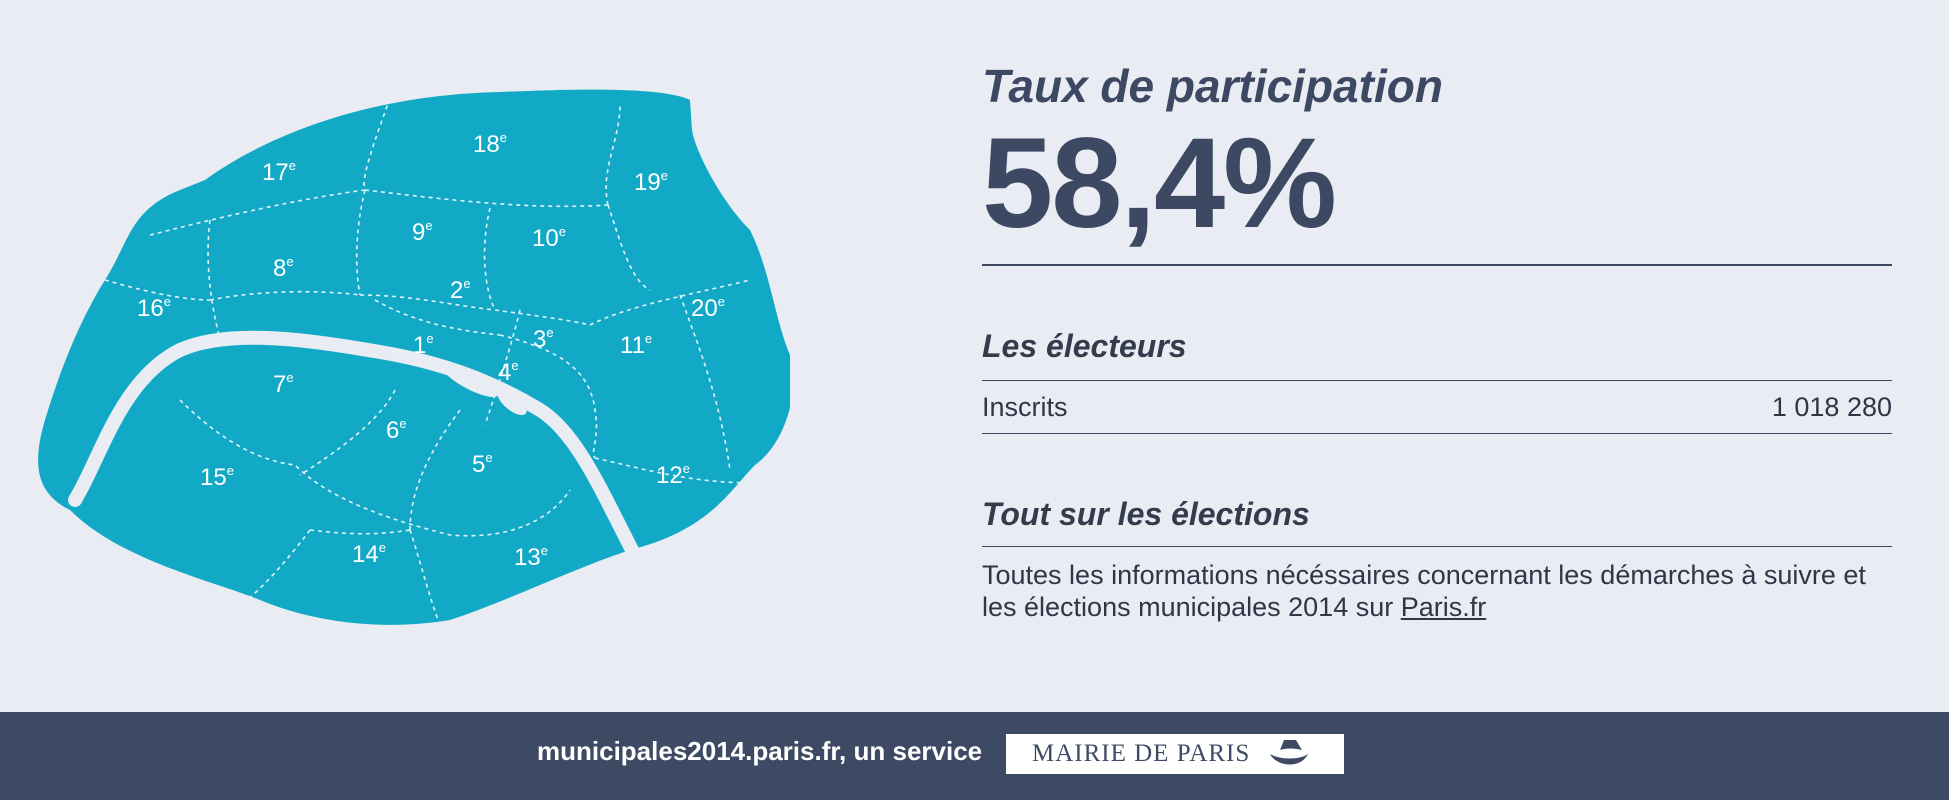 This screenshot has width=1949, height=800. I want to click on arr-label-17: 17e, so click(279, 172).